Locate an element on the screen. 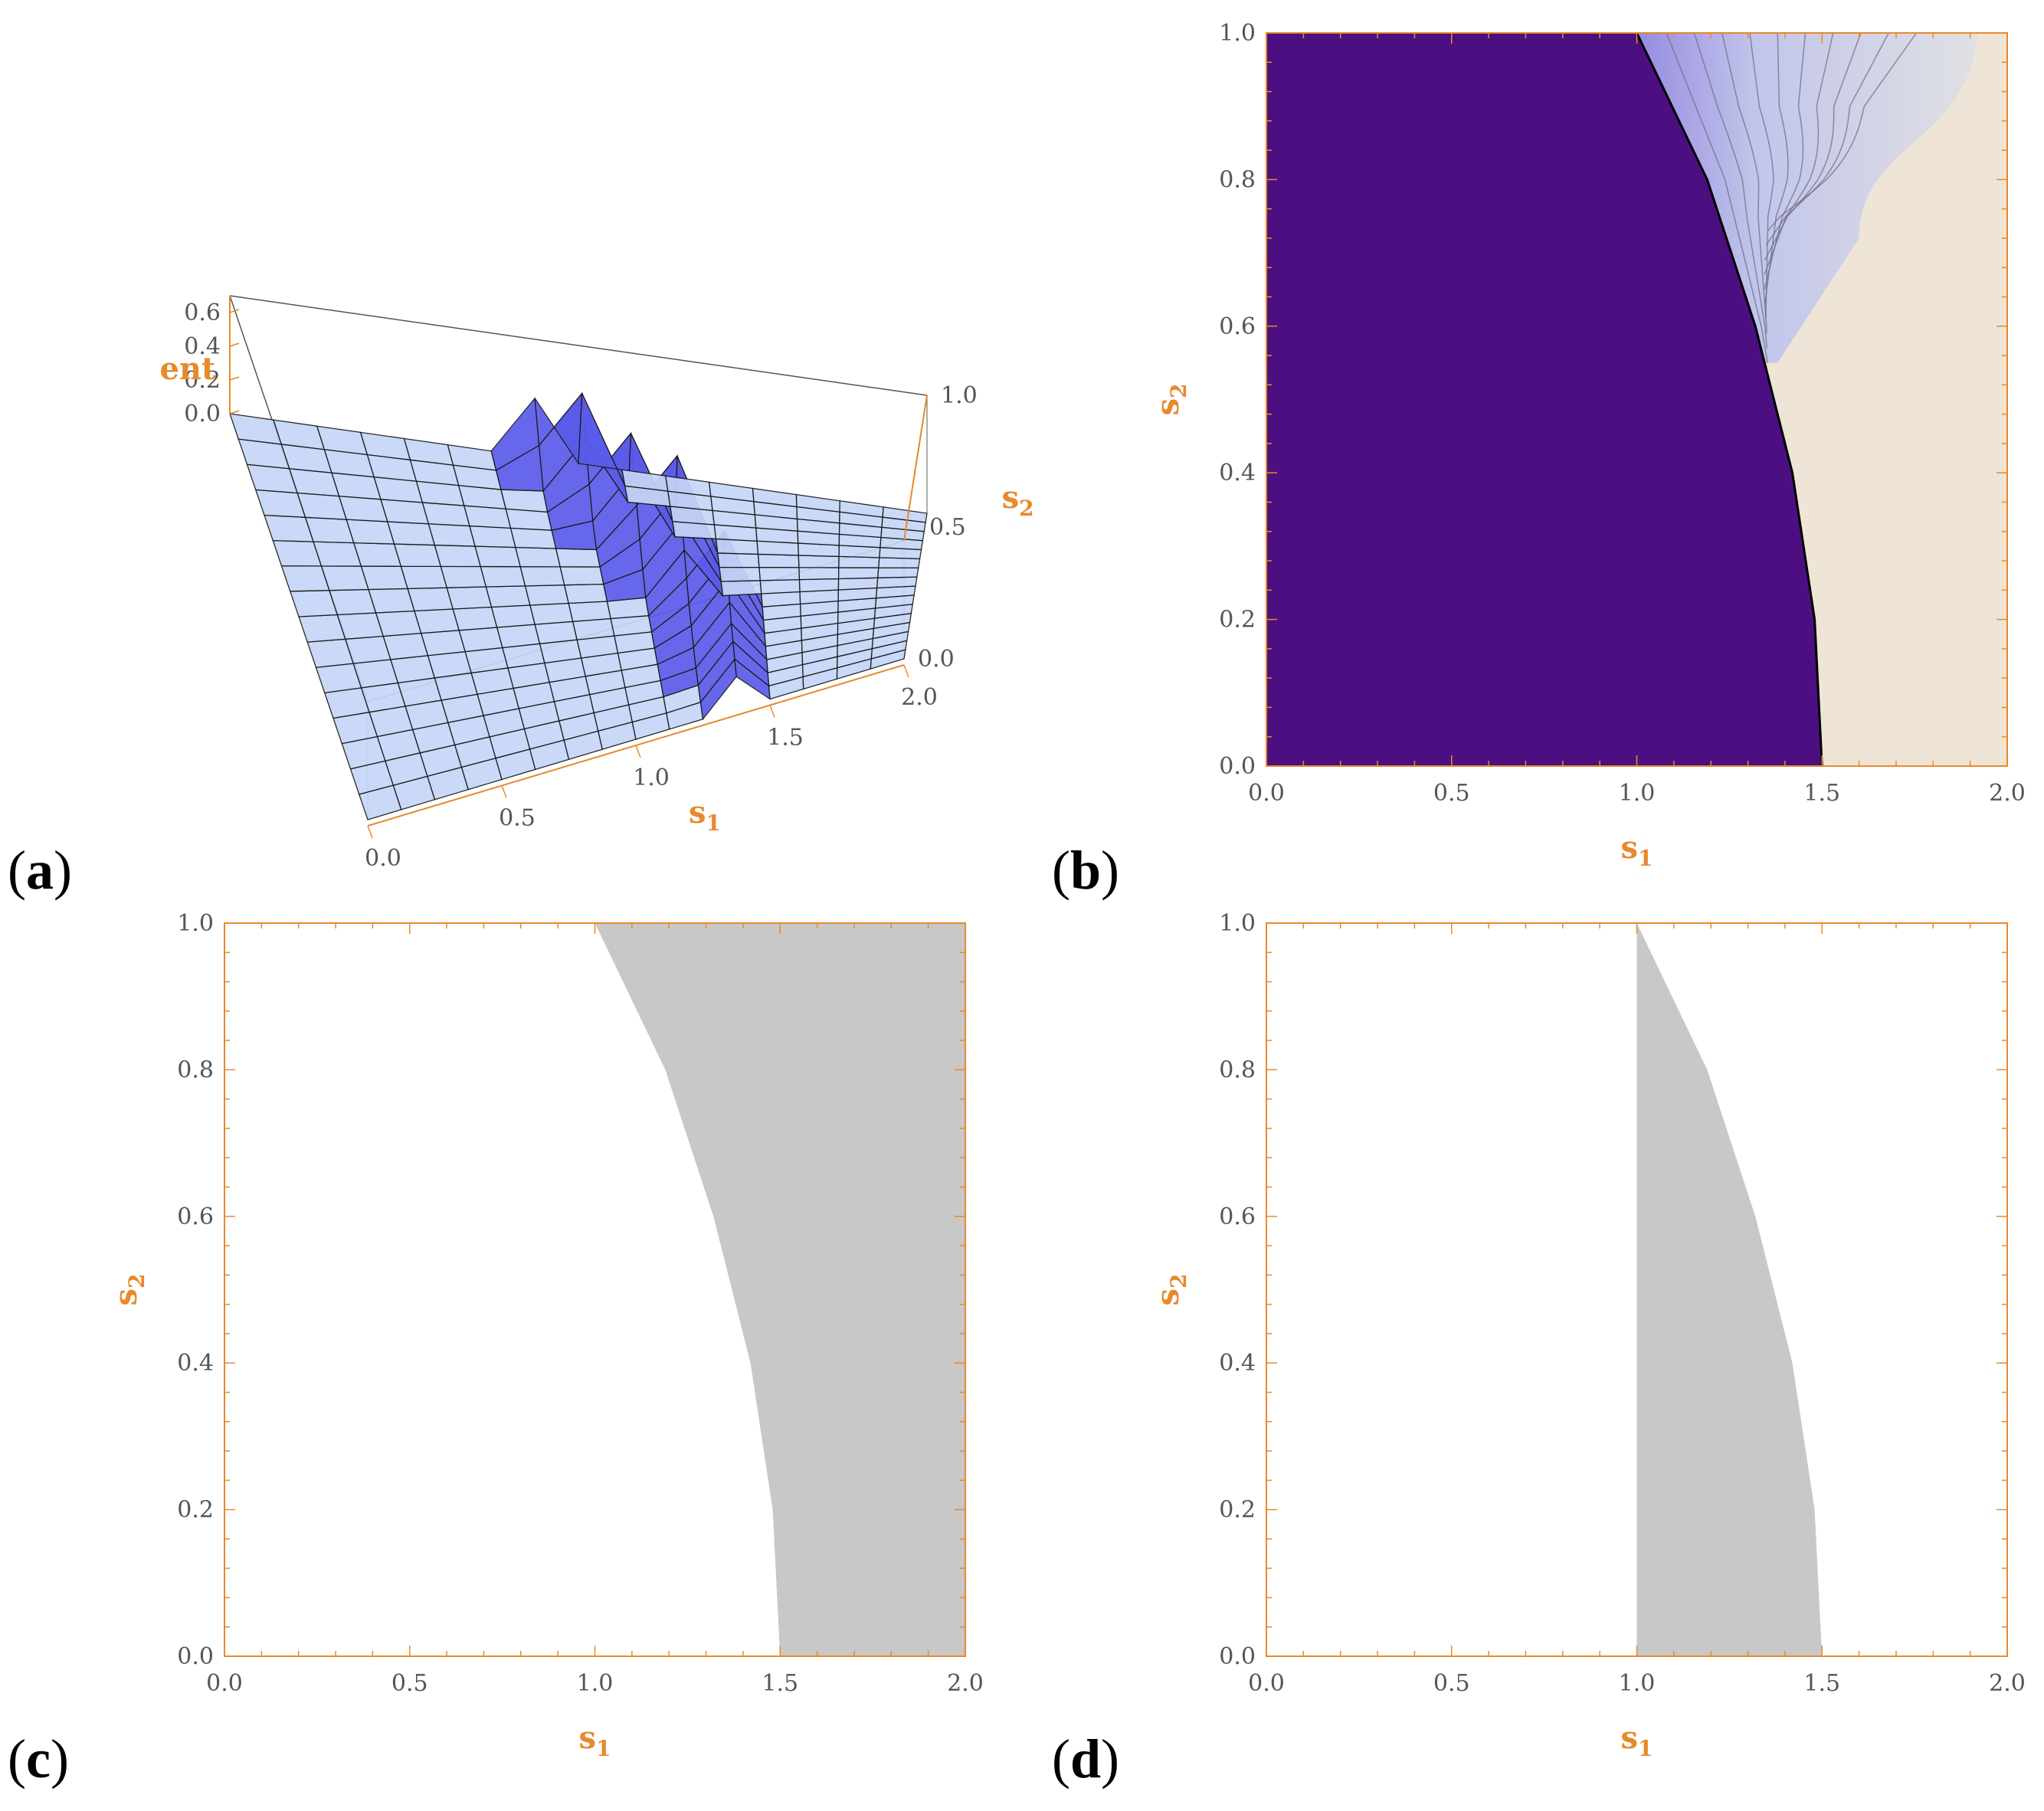 Image resolution: width=2044 pixels, height=1811 pixels. b-x-tick-label: 1.0 is located at coordinates (1637, 794).